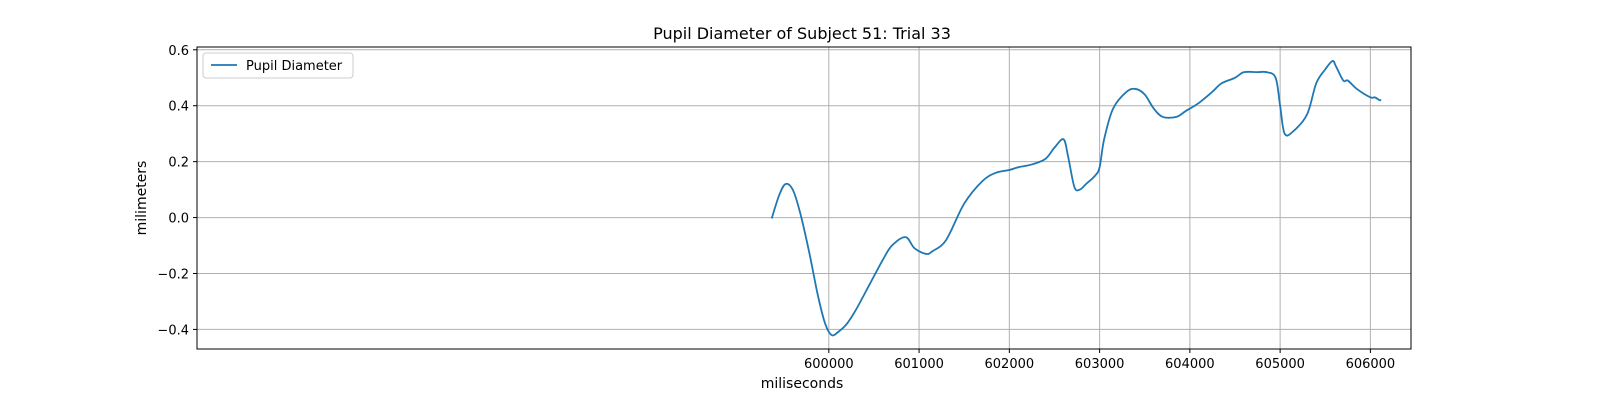  What do you see at coordinates (173, 275) in the screenshot?
I see `y-tick-label: −0.2` at bounding box center [173, 275].